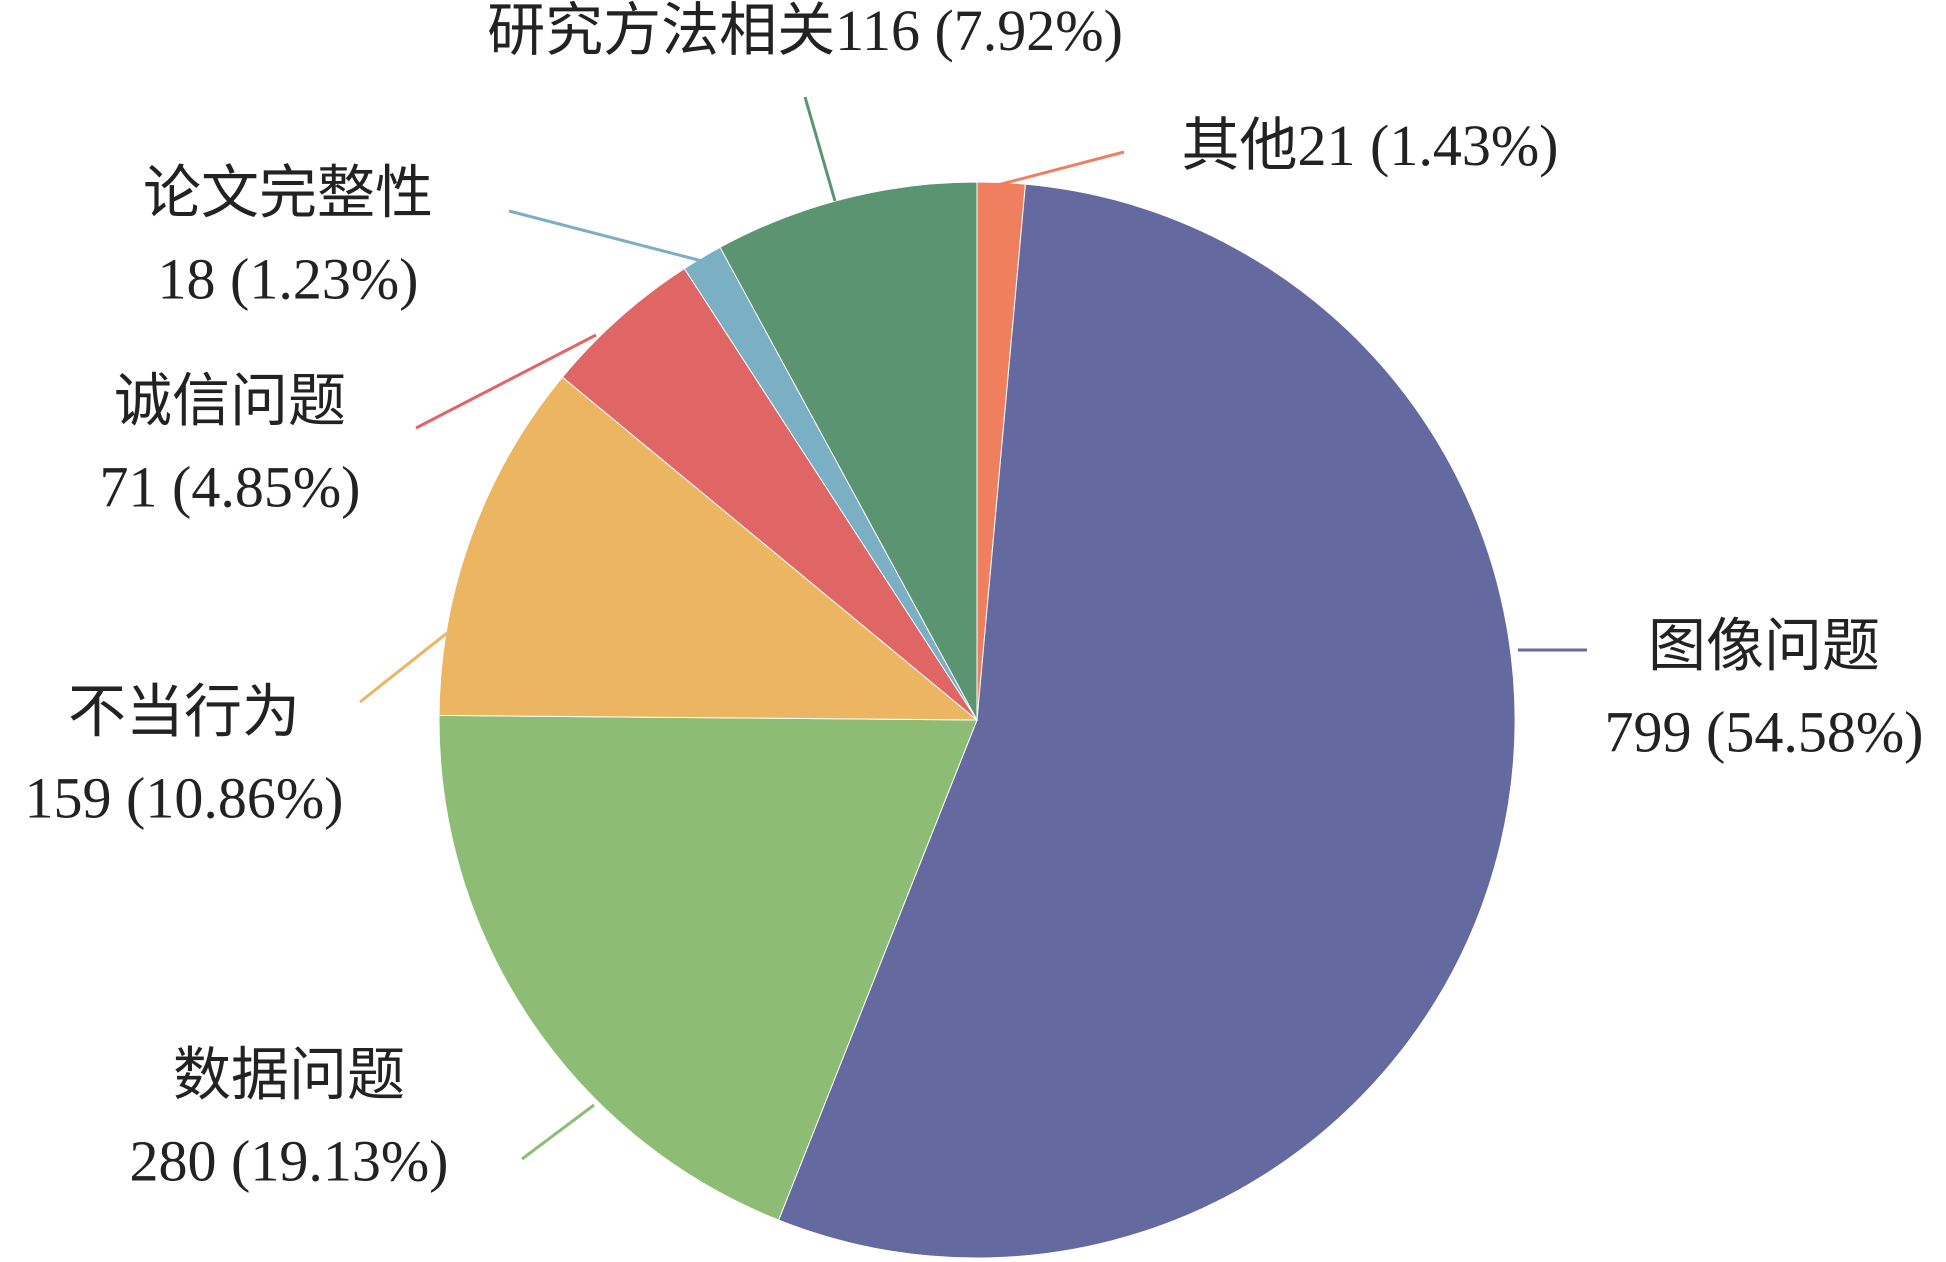  What do you see at coordinates (230, 400) in the screenshot?
I see `category-label: 诚信问题` at bounding box center [230, 400].